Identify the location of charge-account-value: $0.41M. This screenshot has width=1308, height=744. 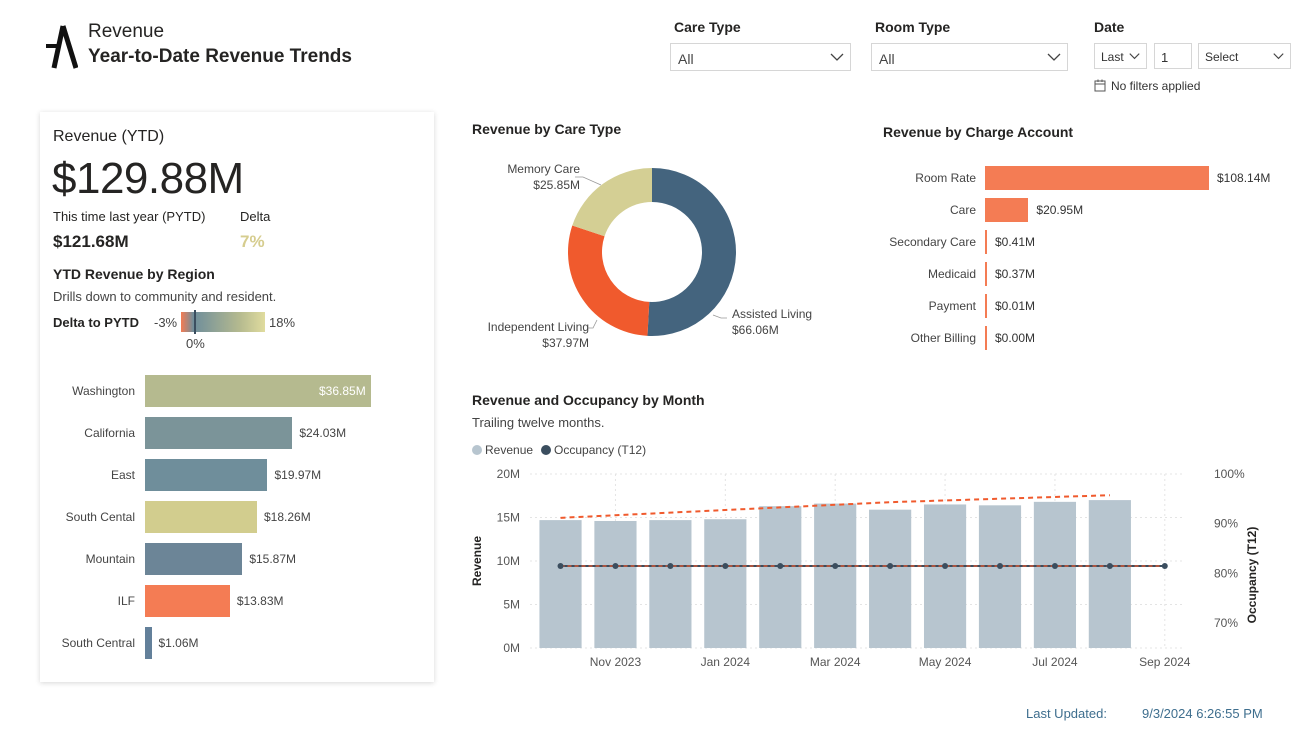
(1015, 242).